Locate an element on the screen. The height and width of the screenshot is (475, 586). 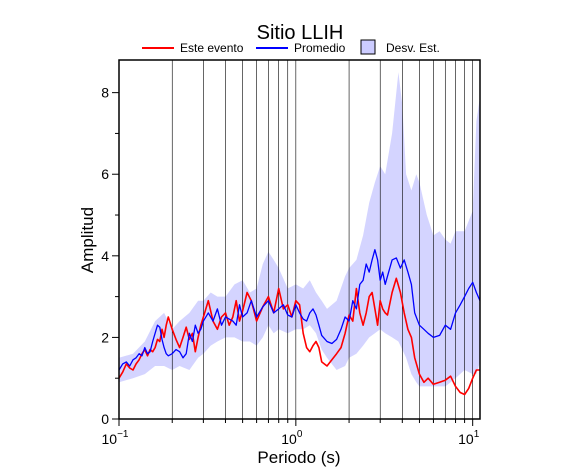
y-tick-label: 8 is located at coordinates (105, 93).